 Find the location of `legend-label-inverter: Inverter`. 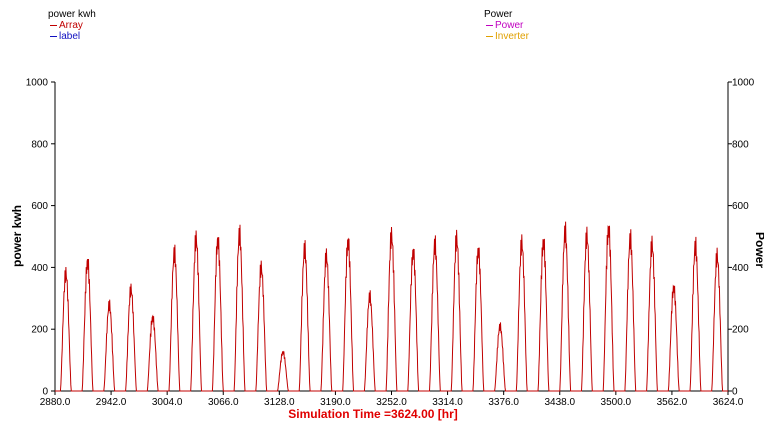

legend-label-inverter: Inverter is located at coordinates (512, 36).